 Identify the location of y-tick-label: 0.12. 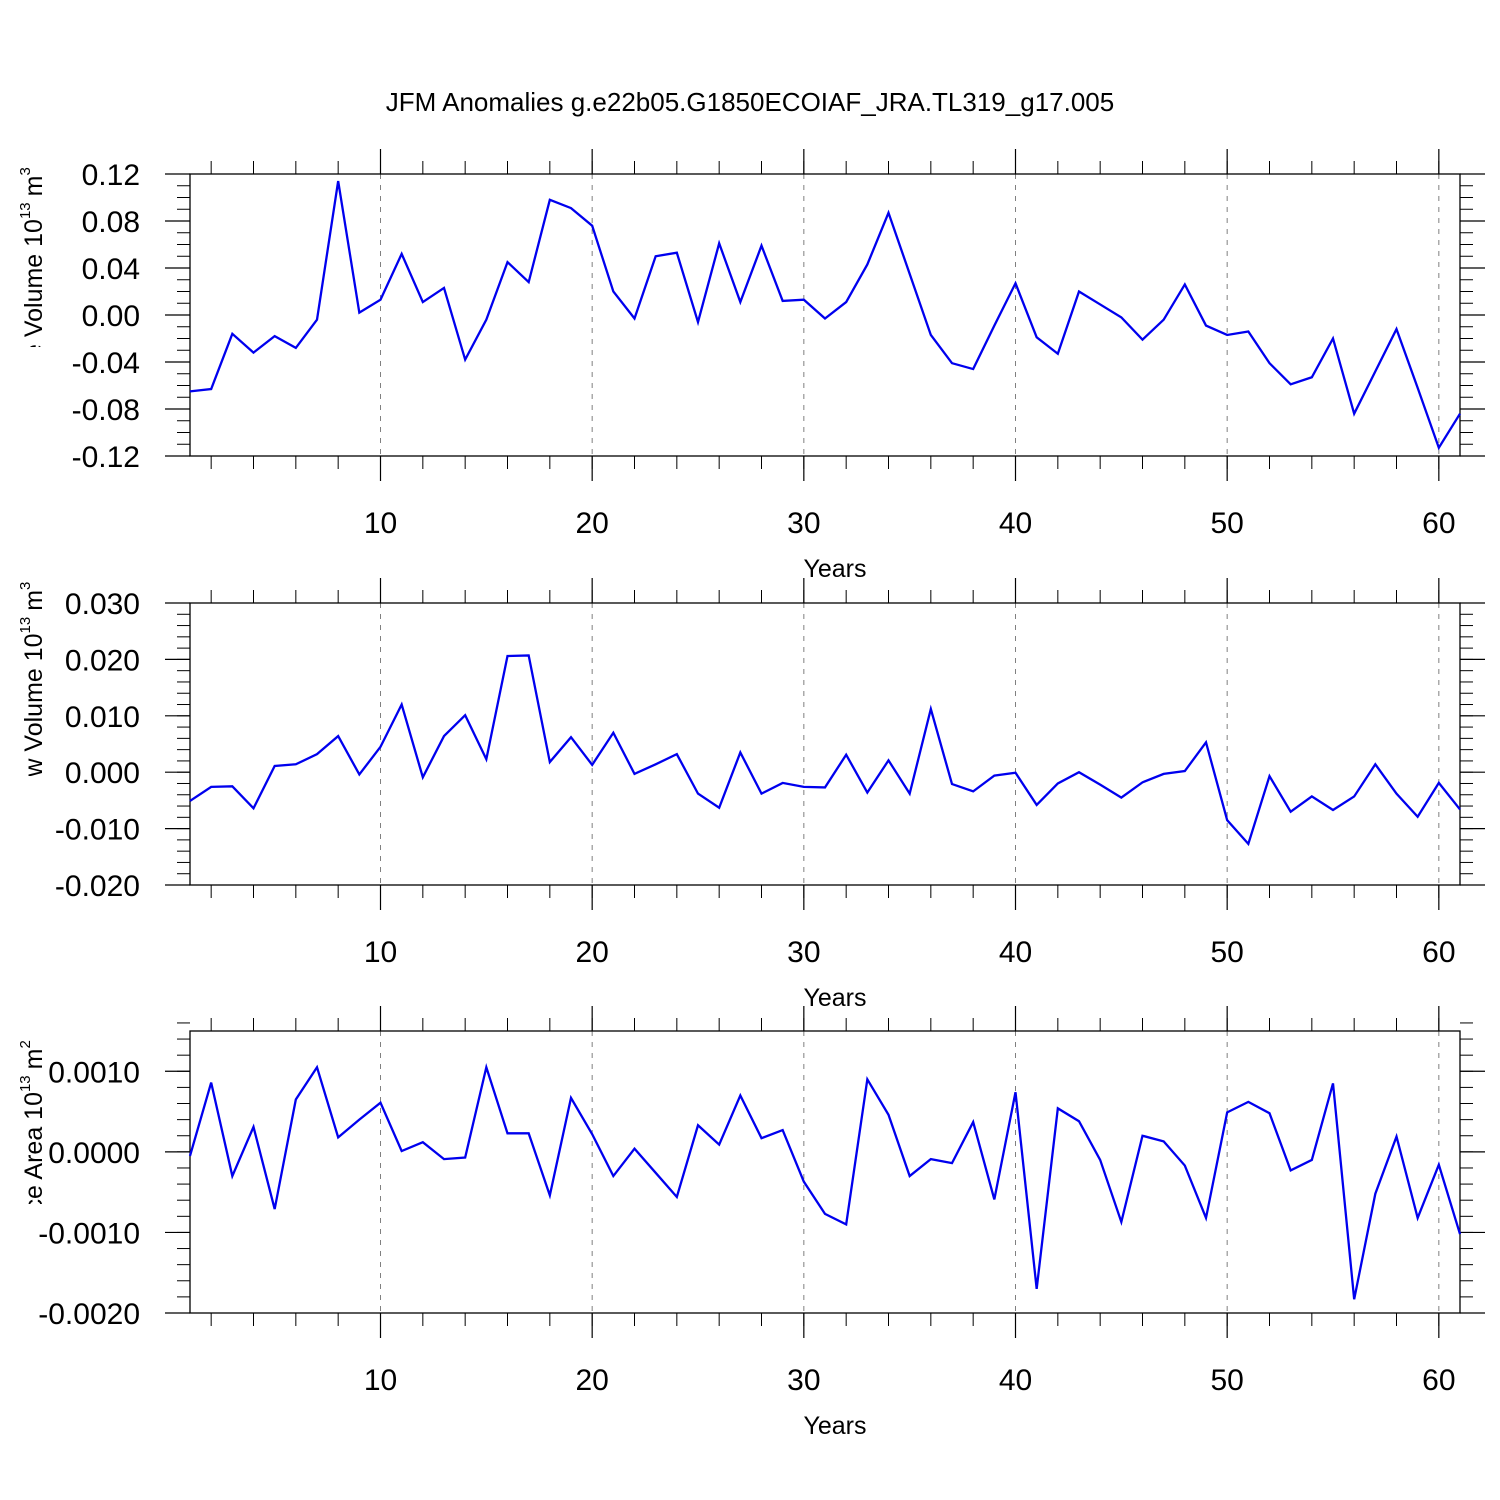
(111, 175).